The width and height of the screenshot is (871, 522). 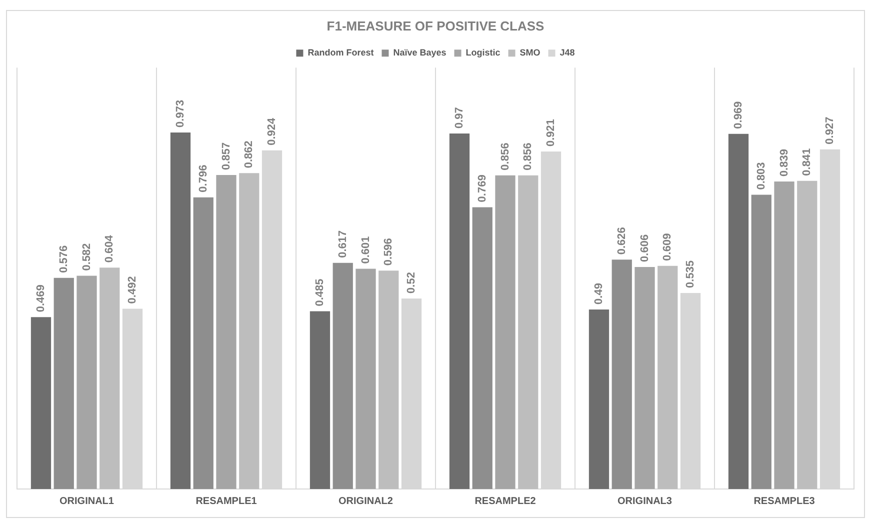 What do you see at coordinates (668, 247) in the screenshot?
I see `data-label: 0.609` at bounding box center [668, 247].